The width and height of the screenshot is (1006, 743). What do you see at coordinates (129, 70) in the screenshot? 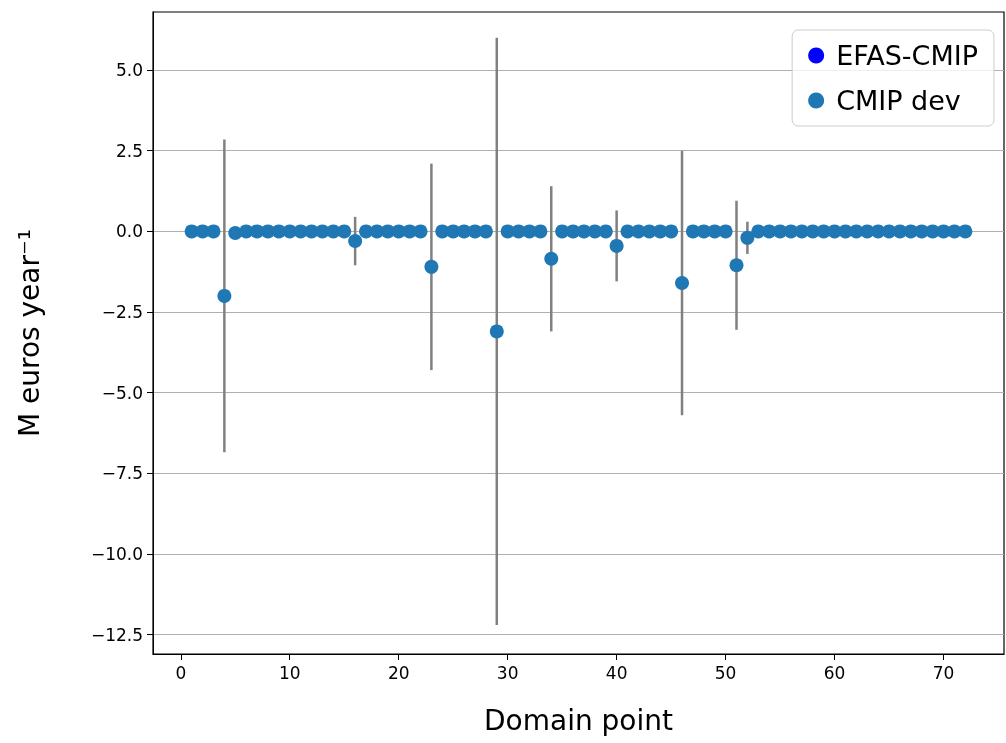
I see `y-tick-label: 5.0` at bounding box center [129, 70].